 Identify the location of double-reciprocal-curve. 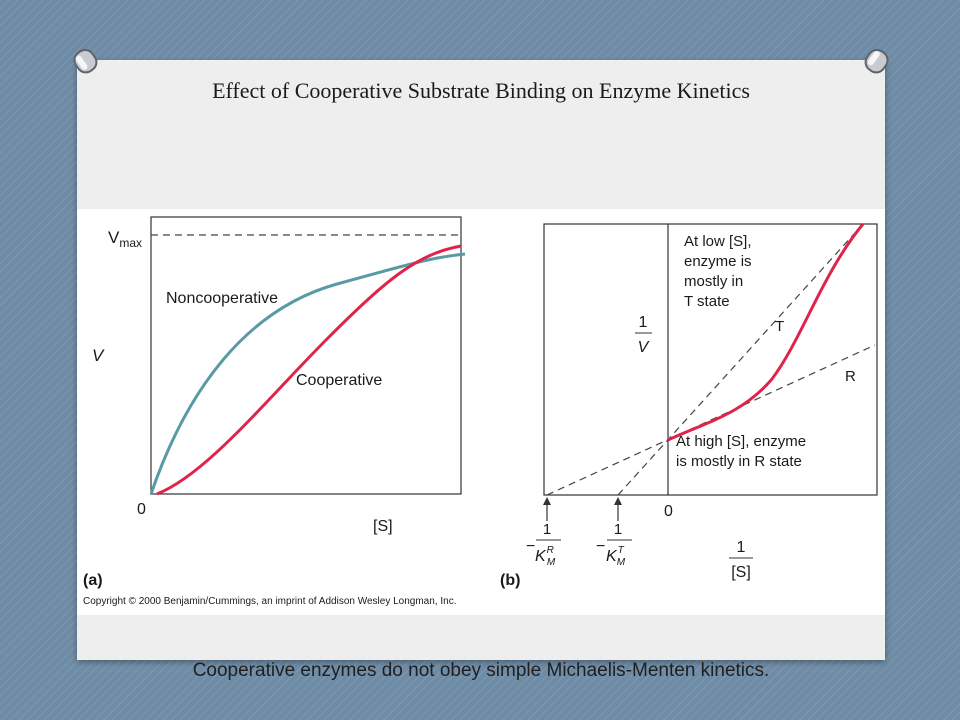
(766, 332).